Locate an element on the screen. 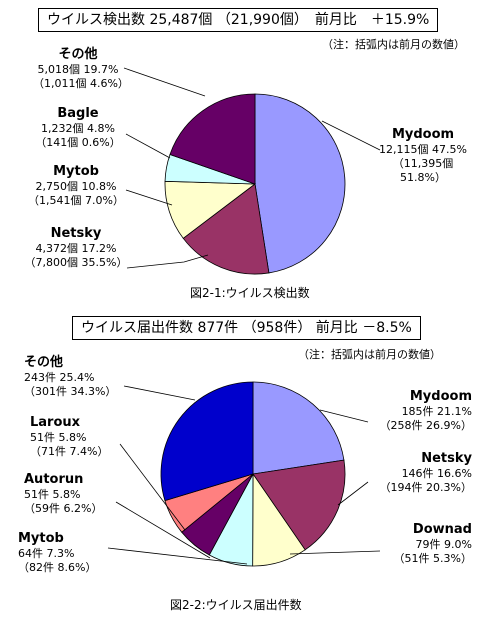 This screenshot has height=620, width=502. chart2-label-laroux-l1: 51件 5.8% is located at coordinates (58, 437).